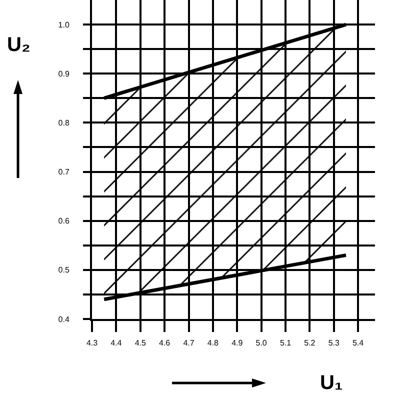 This screenshot has width=416, height=406. Describe the element at coordinates (238, 343) in the screenshot. I see `x-tick-label: 4.9` at that location.